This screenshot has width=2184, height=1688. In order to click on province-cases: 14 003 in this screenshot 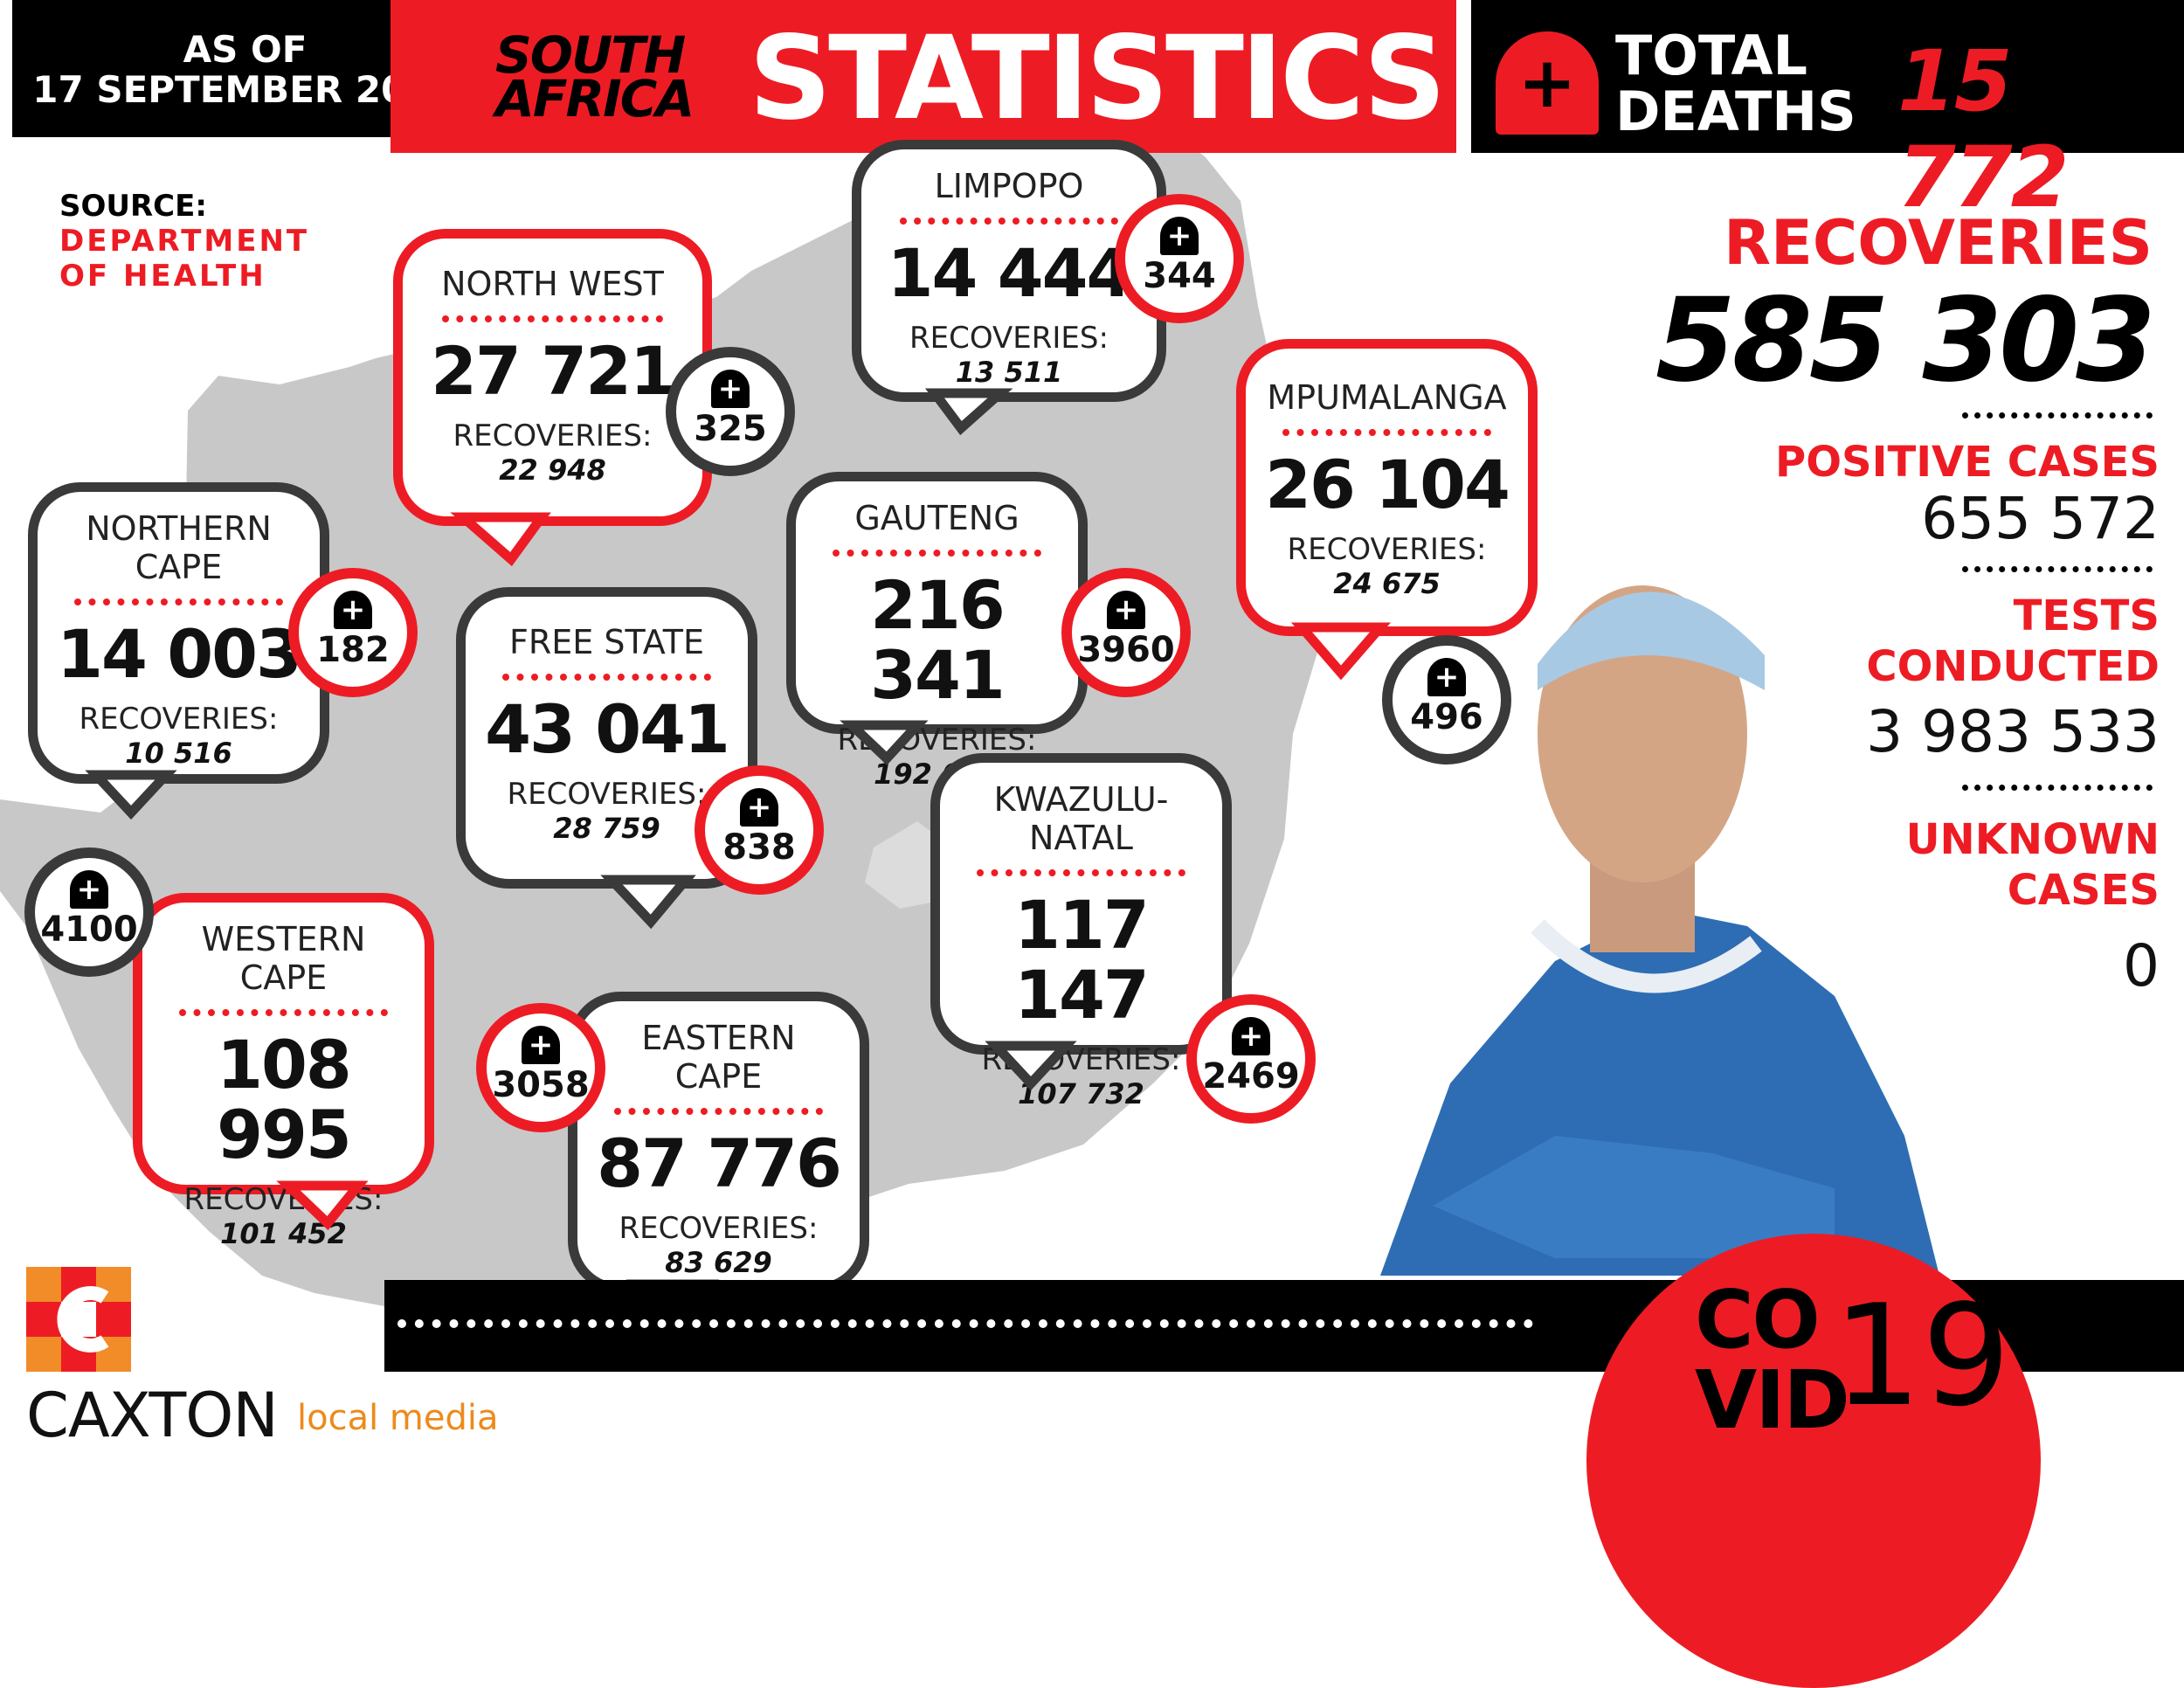, I will do `click(179, 654)`.